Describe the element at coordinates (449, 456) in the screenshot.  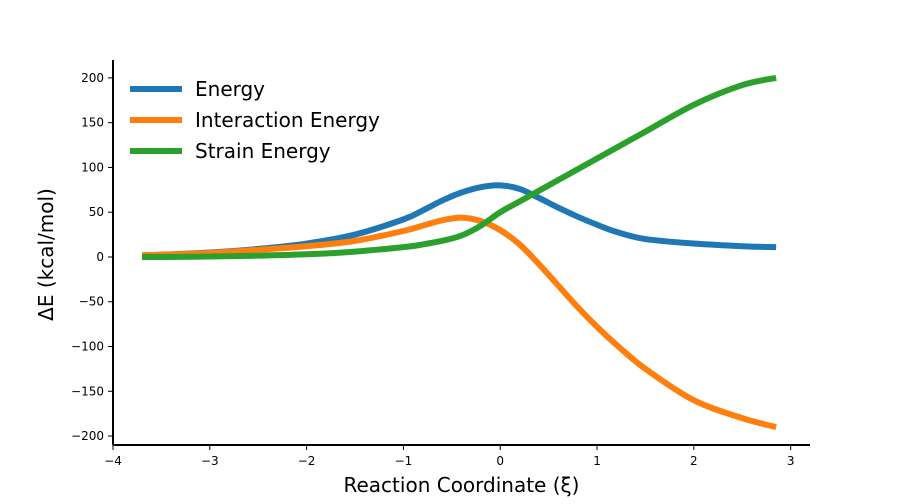
I see `x-ticks: −4 −3 −2 −1 0 1 2 3` at that location.